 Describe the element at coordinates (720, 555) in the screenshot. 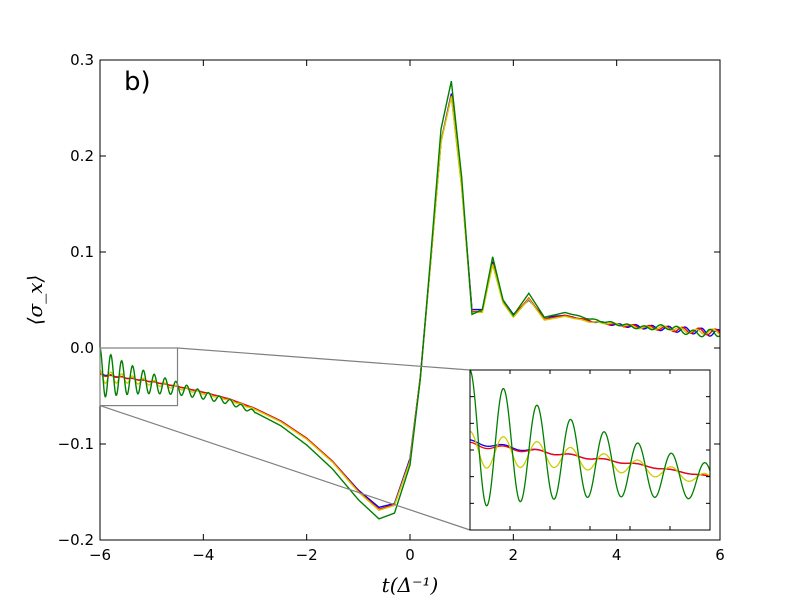

I see `x-tick-label: 6` at that location.